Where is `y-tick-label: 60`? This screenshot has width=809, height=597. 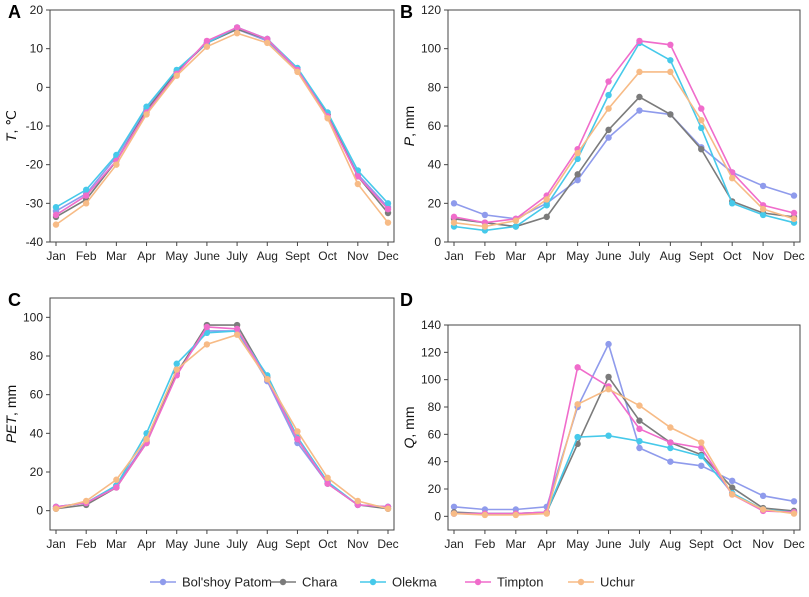
y-tick-label: 60 is located at coordinates (435, 126).